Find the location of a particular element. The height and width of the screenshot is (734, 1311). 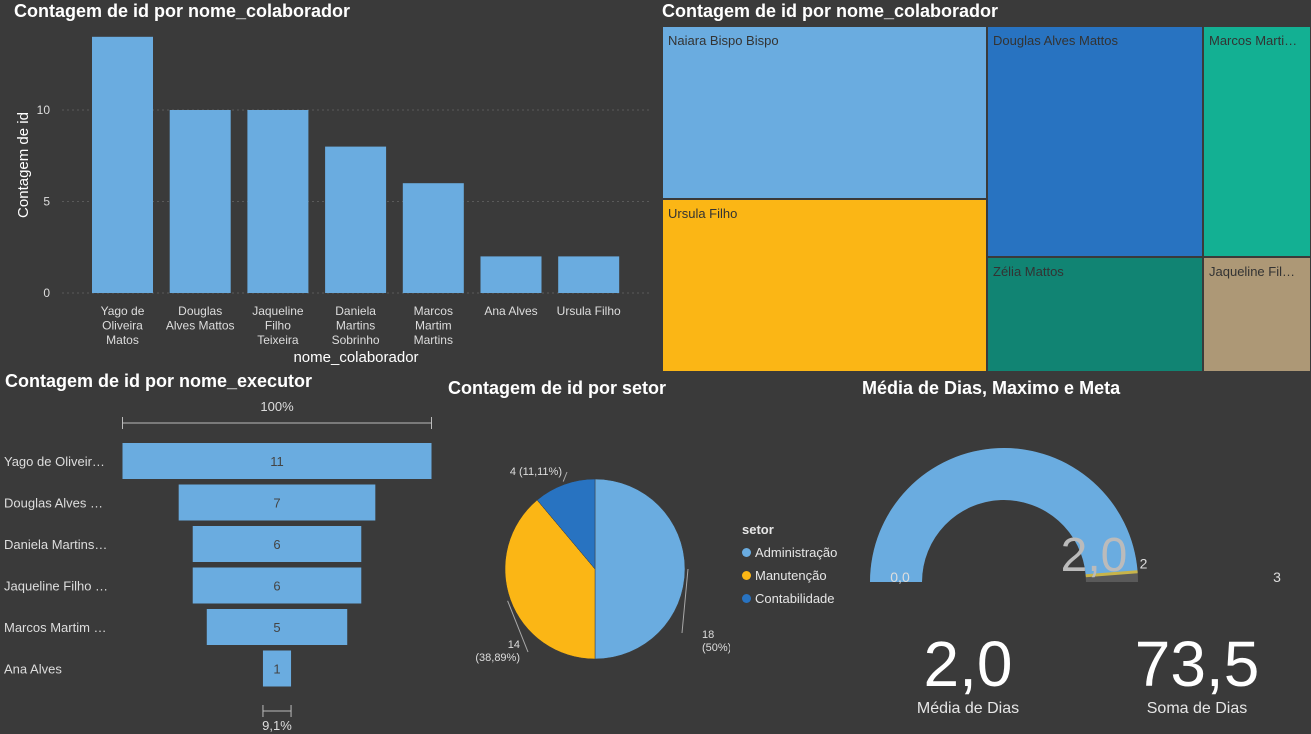

x-tick-label: Daniela is located at coordinates (355, 311).